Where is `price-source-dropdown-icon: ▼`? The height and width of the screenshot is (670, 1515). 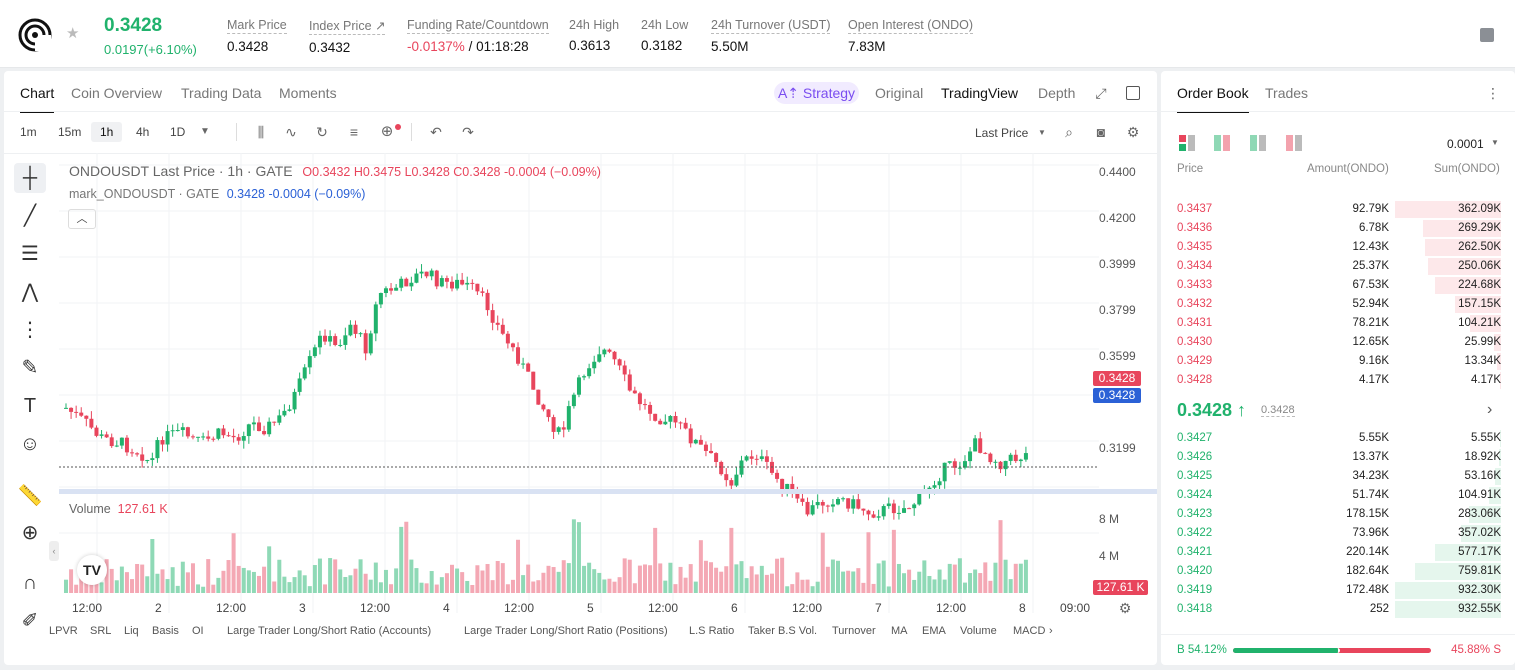 price-source-dropdown-icon: ▼ is located at coordinates (1042, 132).